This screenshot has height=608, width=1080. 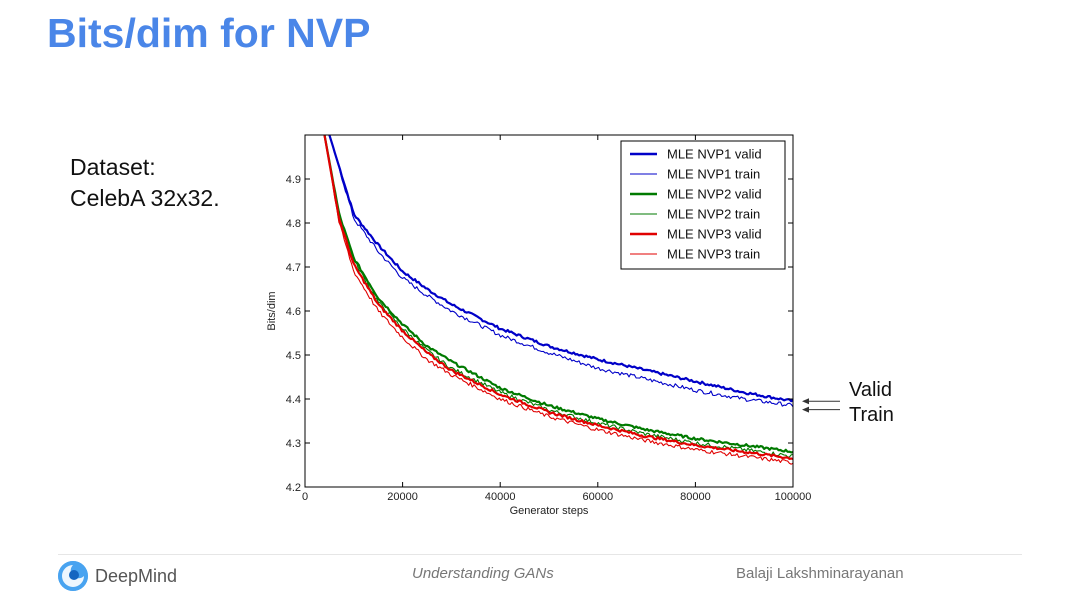 I want to click on legend-entry: MLE NVP1 valid, so click(x=714, y=154).